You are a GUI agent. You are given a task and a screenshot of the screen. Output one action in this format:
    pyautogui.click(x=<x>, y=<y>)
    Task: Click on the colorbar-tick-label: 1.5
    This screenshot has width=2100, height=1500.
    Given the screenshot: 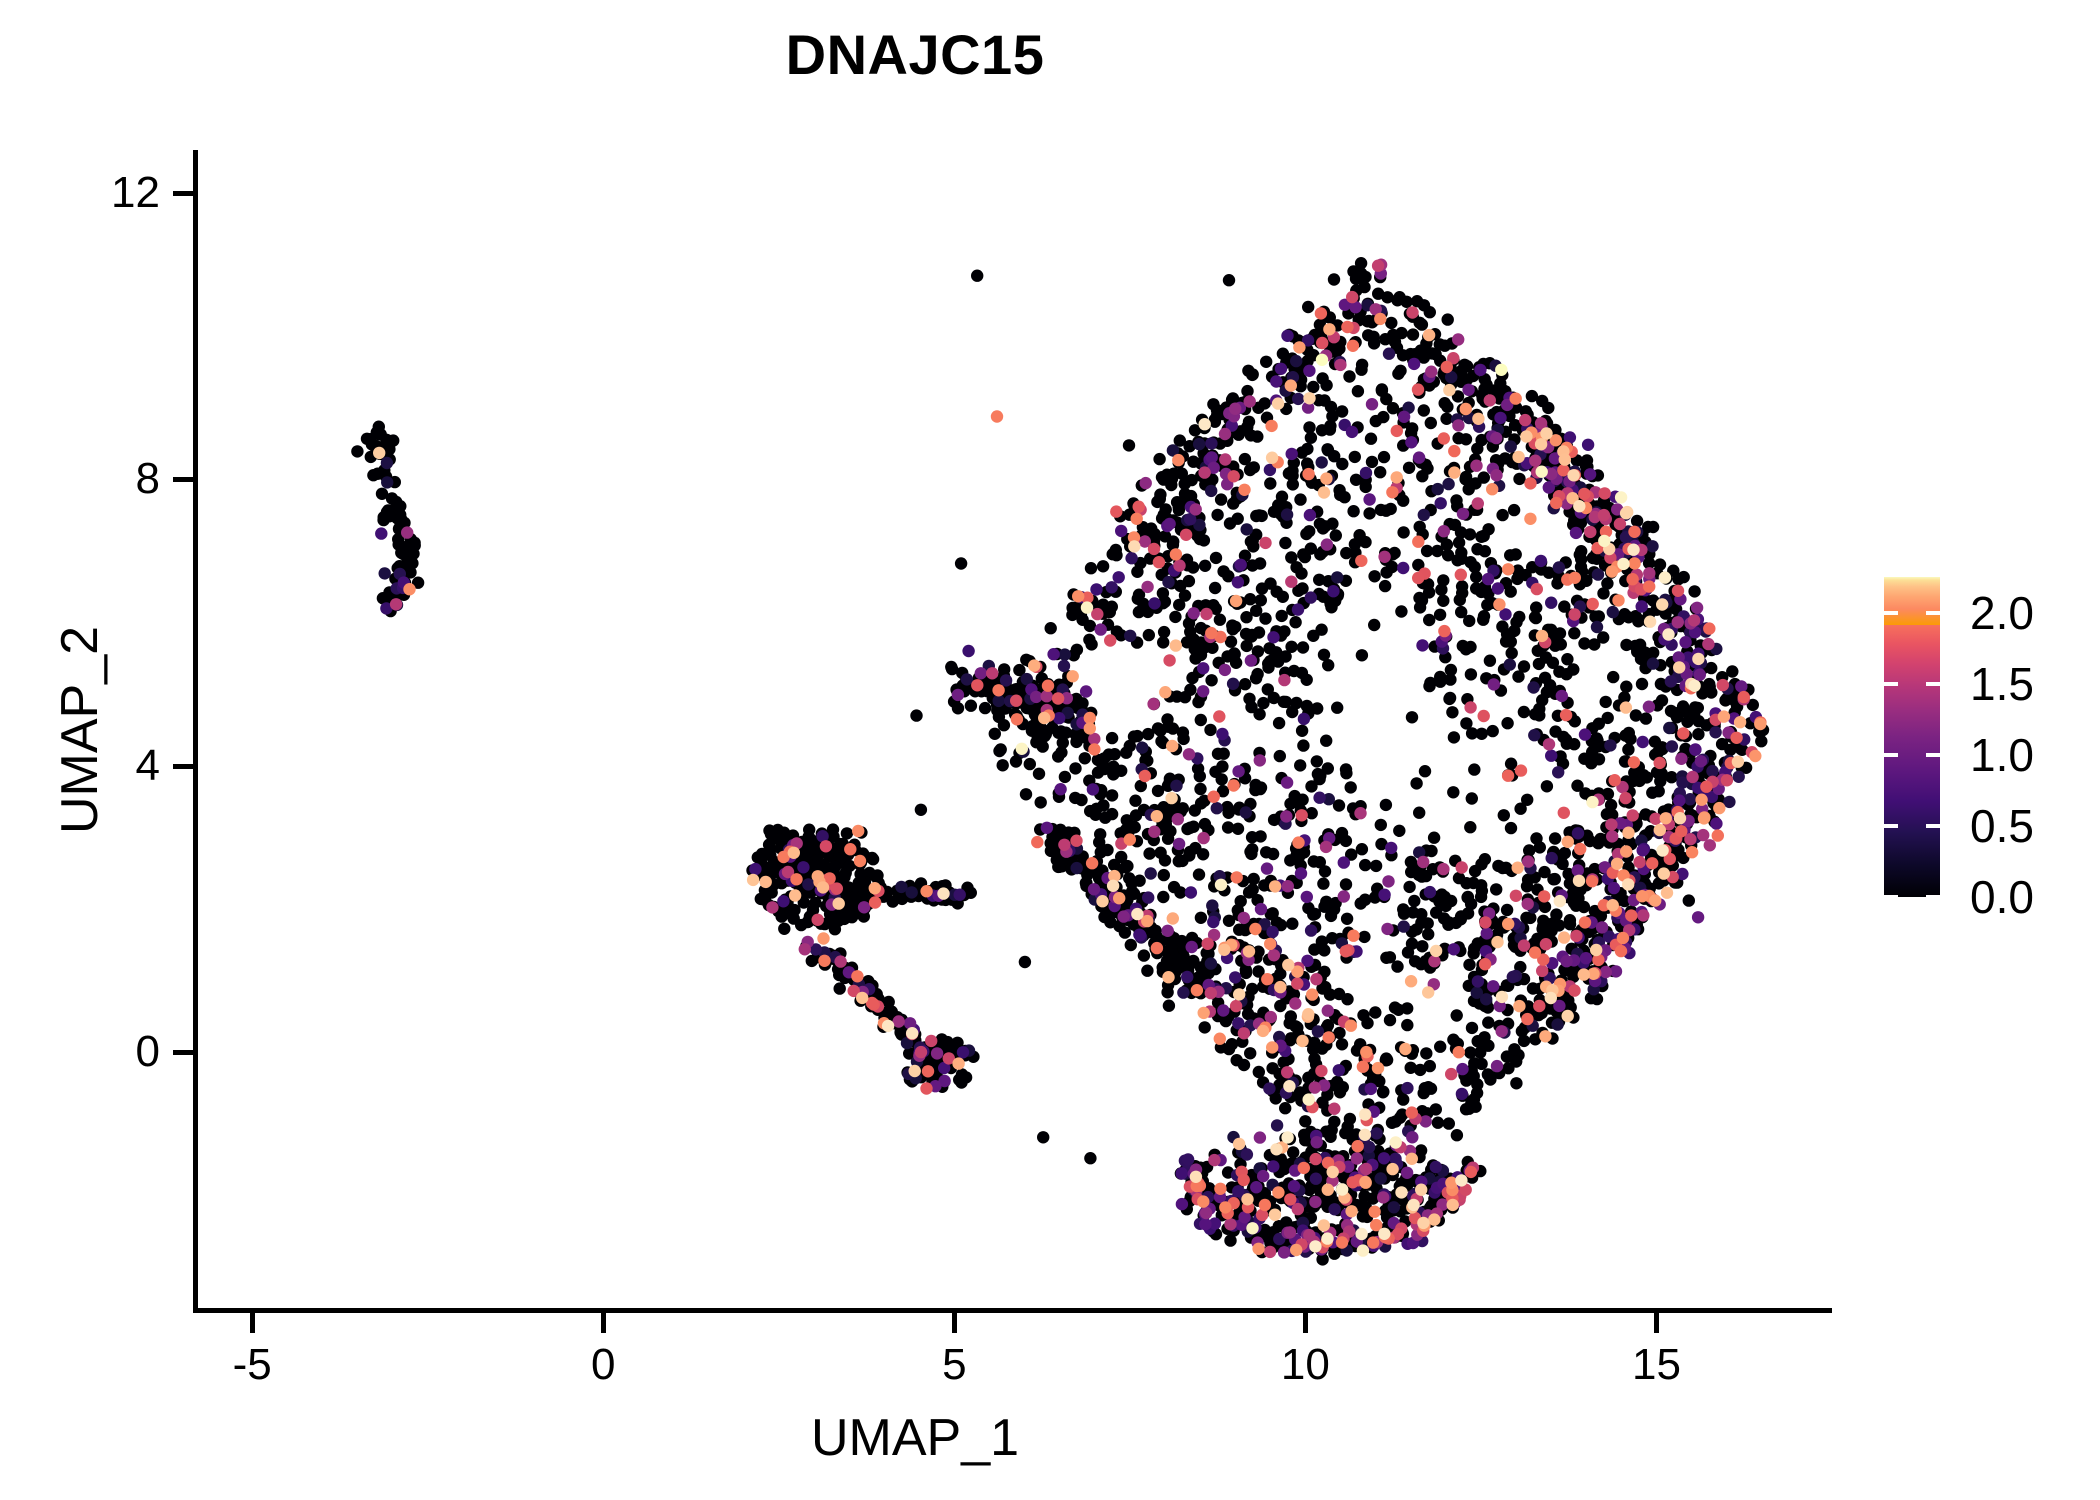 What is the action you would take?
    pyautogui.click(x=2002, y=683)
    